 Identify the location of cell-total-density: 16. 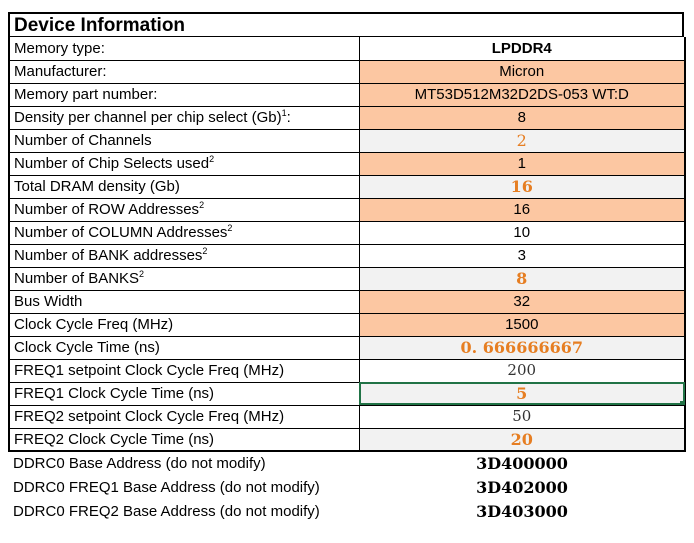
(522, 186).